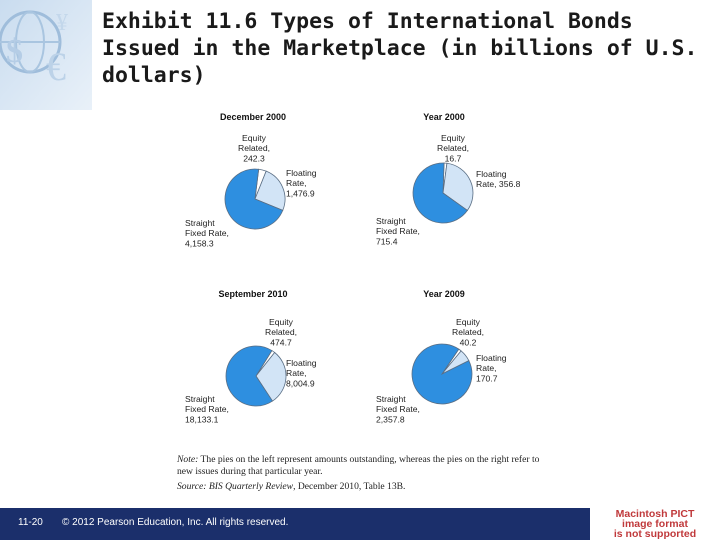 This screenshot has width=720, height=541. What do you see at coordinates (655, 534) in the screenshot?
I see `pict-line-3: is not supported` at bounding box center [655, 534].